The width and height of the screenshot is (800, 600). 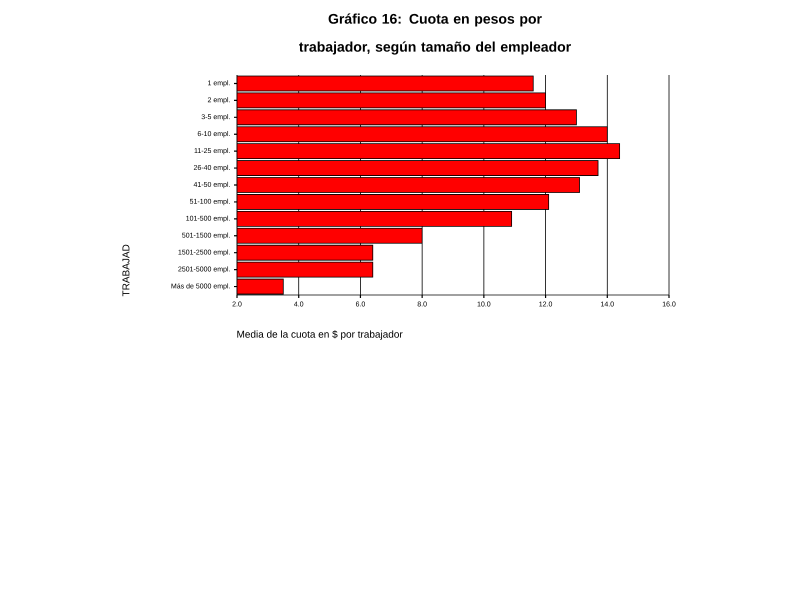 What do you see at coordinates (320, 335) in the screenshot?
I see `x-axis-title: Media de la cuota en $ por trabajador` at bounding box center [320, 335].